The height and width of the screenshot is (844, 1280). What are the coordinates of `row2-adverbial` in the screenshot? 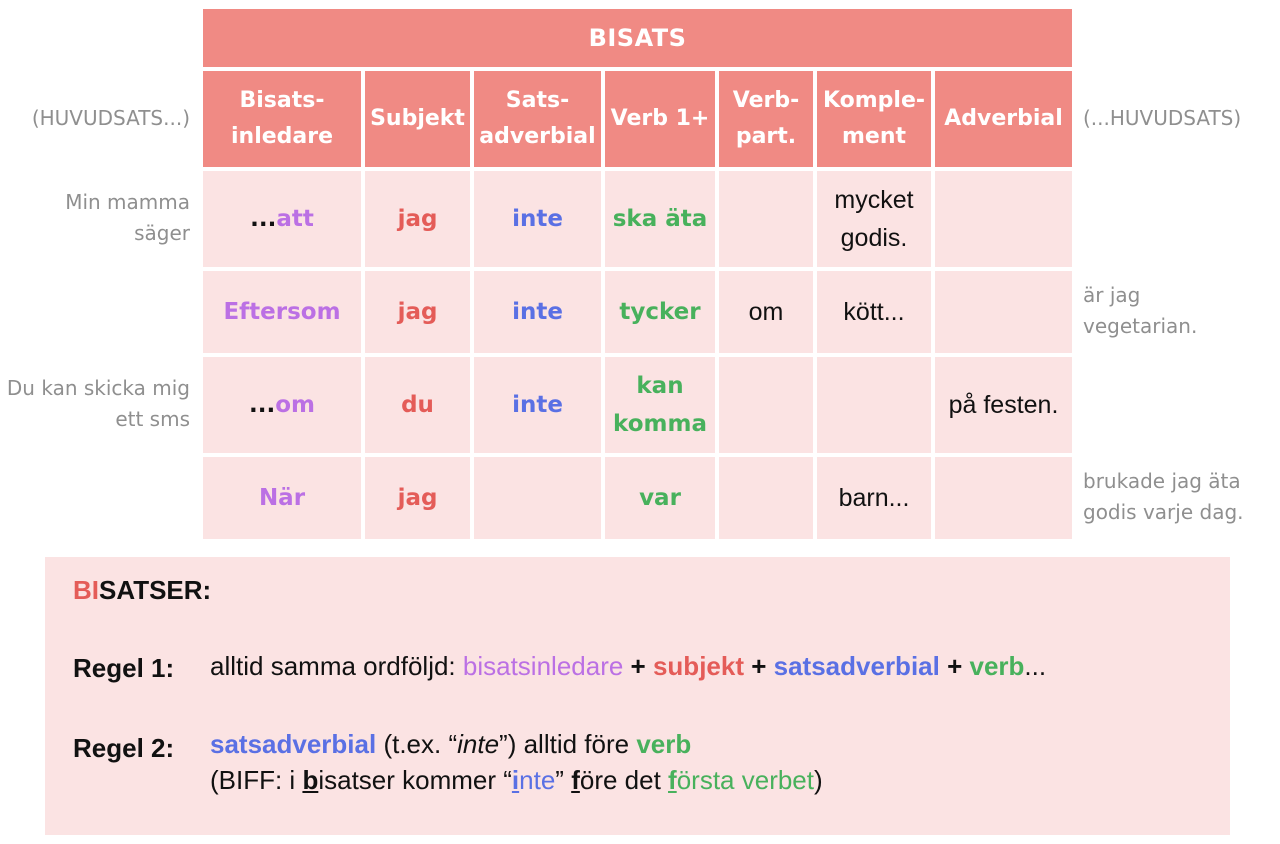 It's located at (1003, 312).